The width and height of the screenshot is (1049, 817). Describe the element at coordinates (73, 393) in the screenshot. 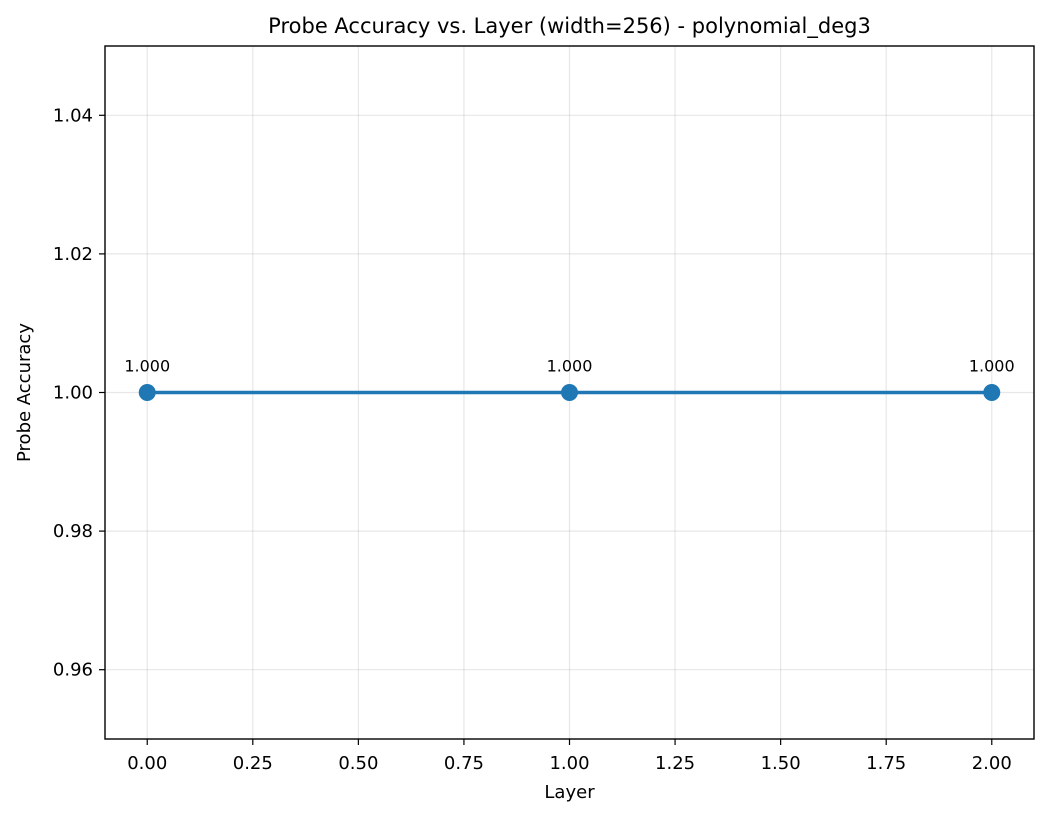

I see `y-tick-label: 1.00` at that location.